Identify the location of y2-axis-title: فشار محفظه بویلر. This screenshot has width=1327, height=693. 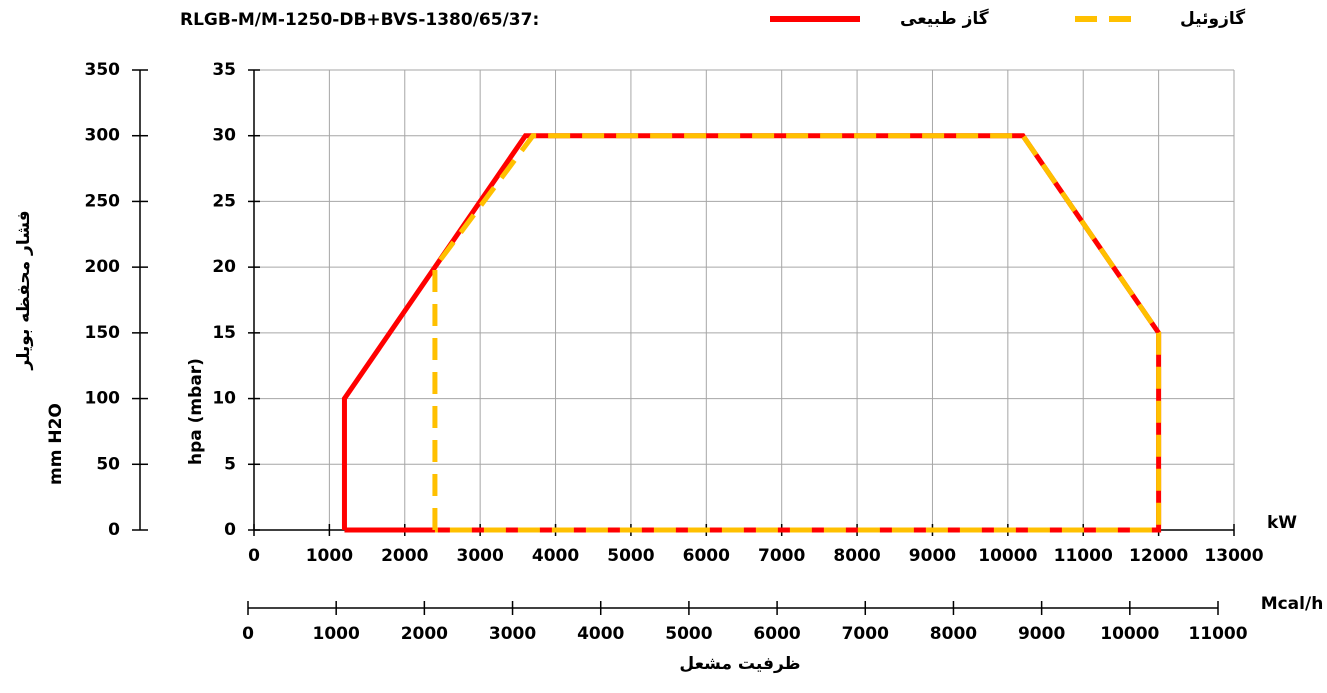
(24, 290).